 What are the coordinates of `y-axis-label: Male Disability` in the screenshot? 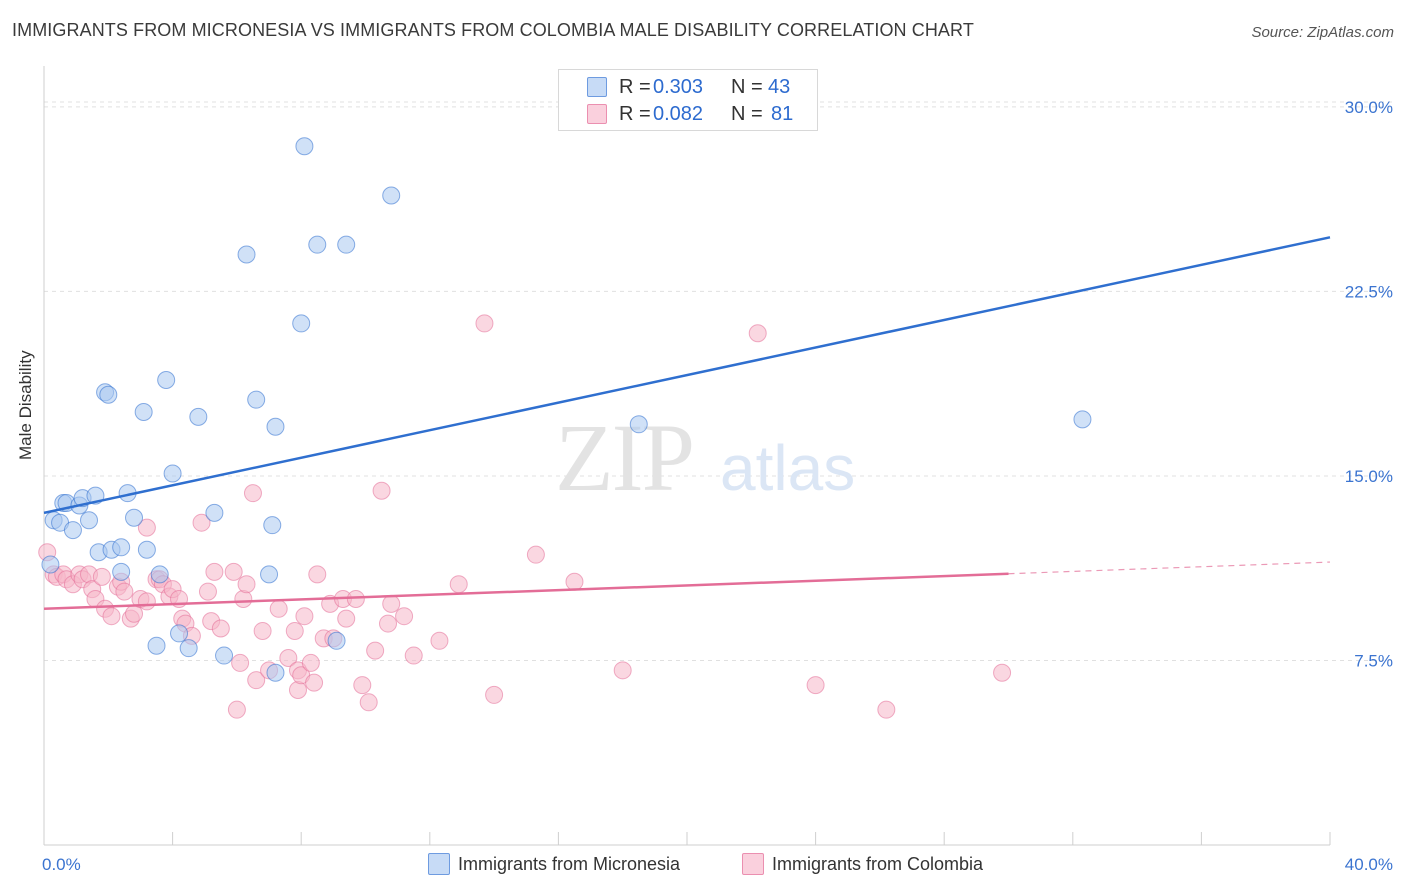 It's located at (25, 405).